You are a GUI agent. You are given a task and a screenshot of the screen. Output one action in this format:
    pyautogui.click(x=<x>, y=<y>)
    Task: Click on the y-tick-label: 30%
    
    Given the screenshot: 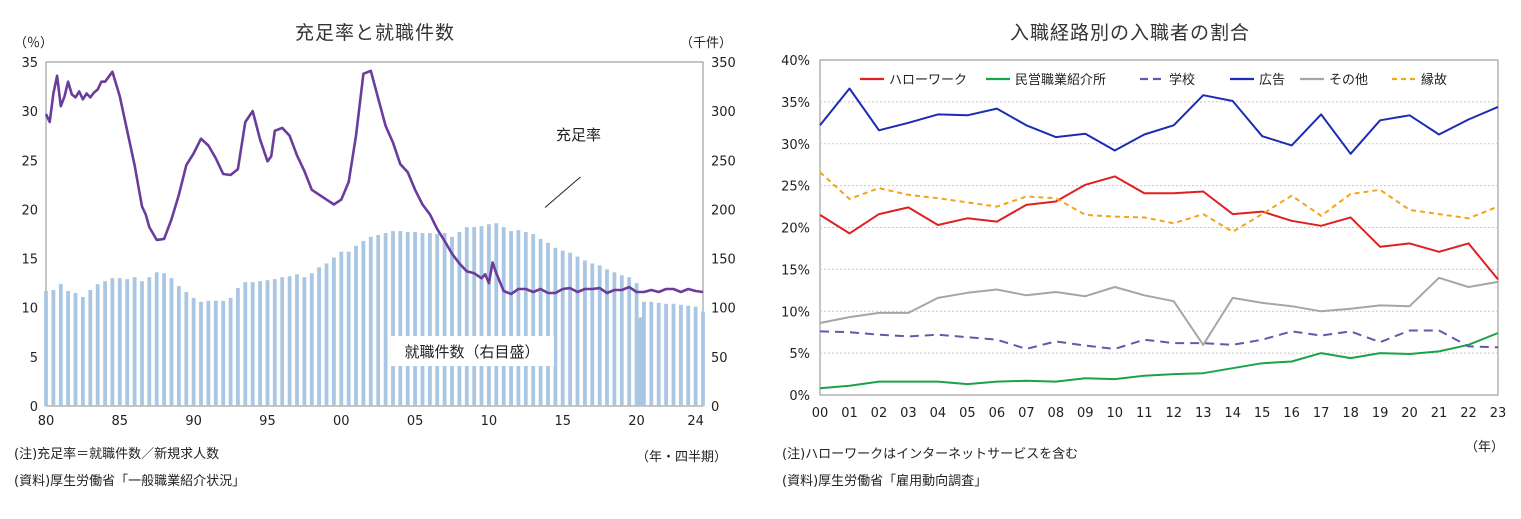 What is the action you would take?
    pyautogui.click(x=795, y=145)
    